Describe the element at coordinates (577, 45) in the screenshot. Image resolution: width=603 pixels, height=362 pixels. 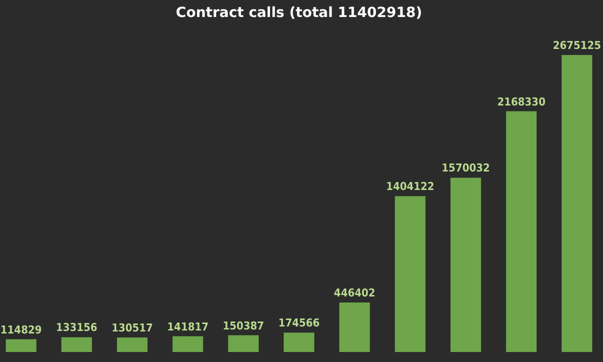
I see `data-label: 2675125` at that location.